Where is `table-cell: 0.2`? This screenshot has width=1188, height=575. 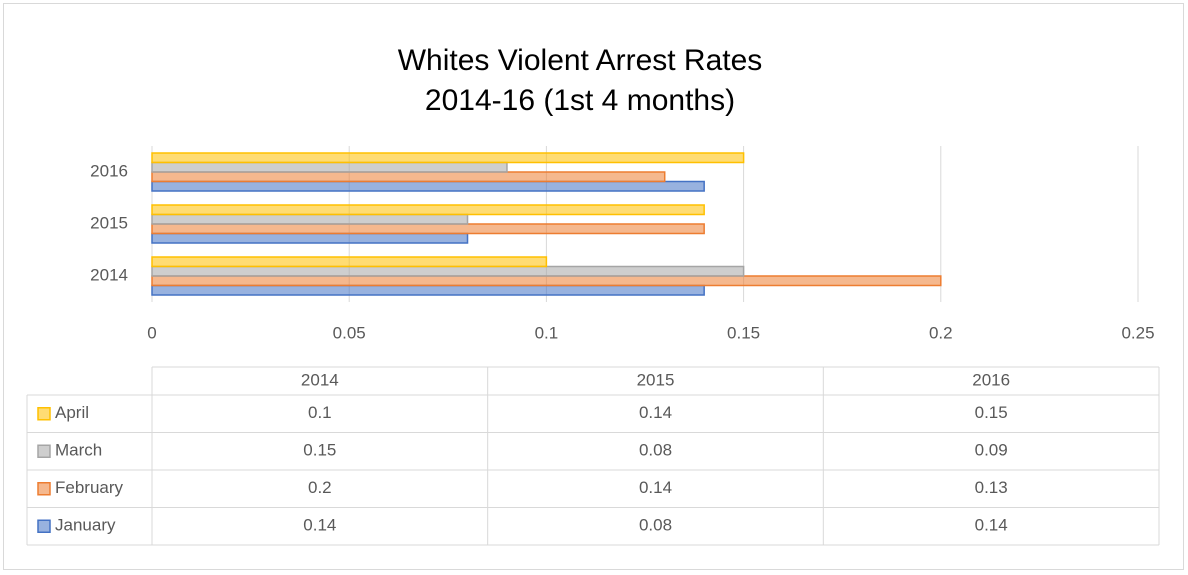 table-cell: 0.2 is located at coordinates (320, 487).